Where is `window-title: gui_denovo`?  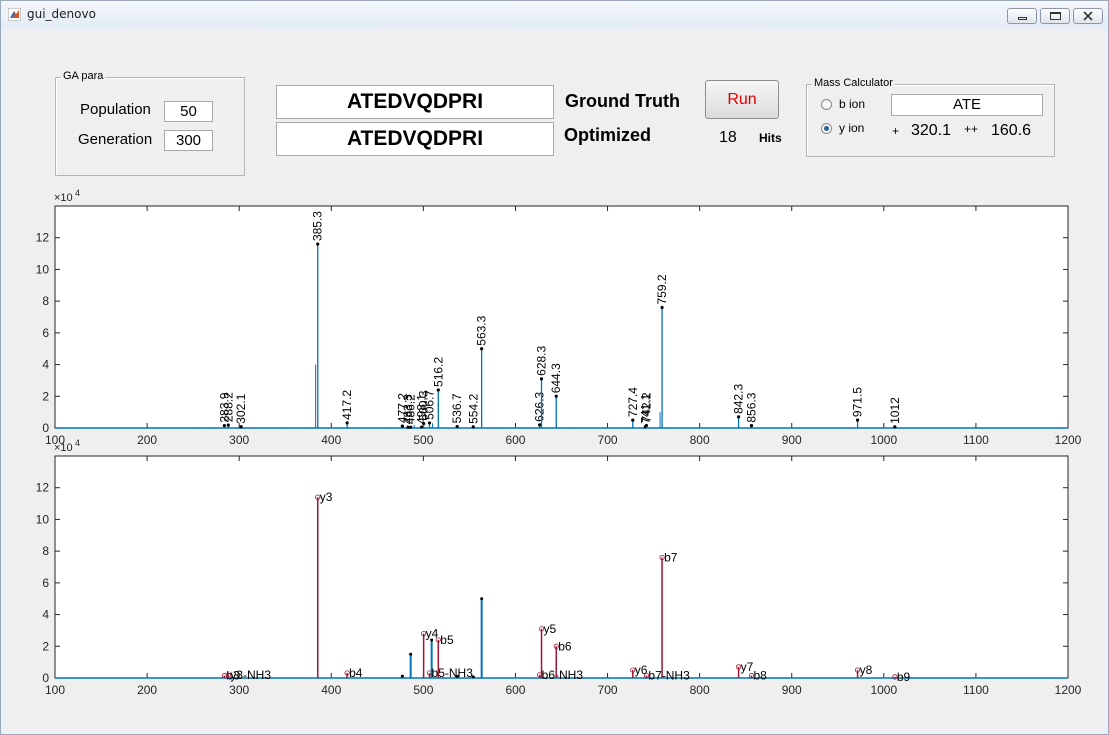
window-title: gui_denovo is located at coordinates (61, 14).